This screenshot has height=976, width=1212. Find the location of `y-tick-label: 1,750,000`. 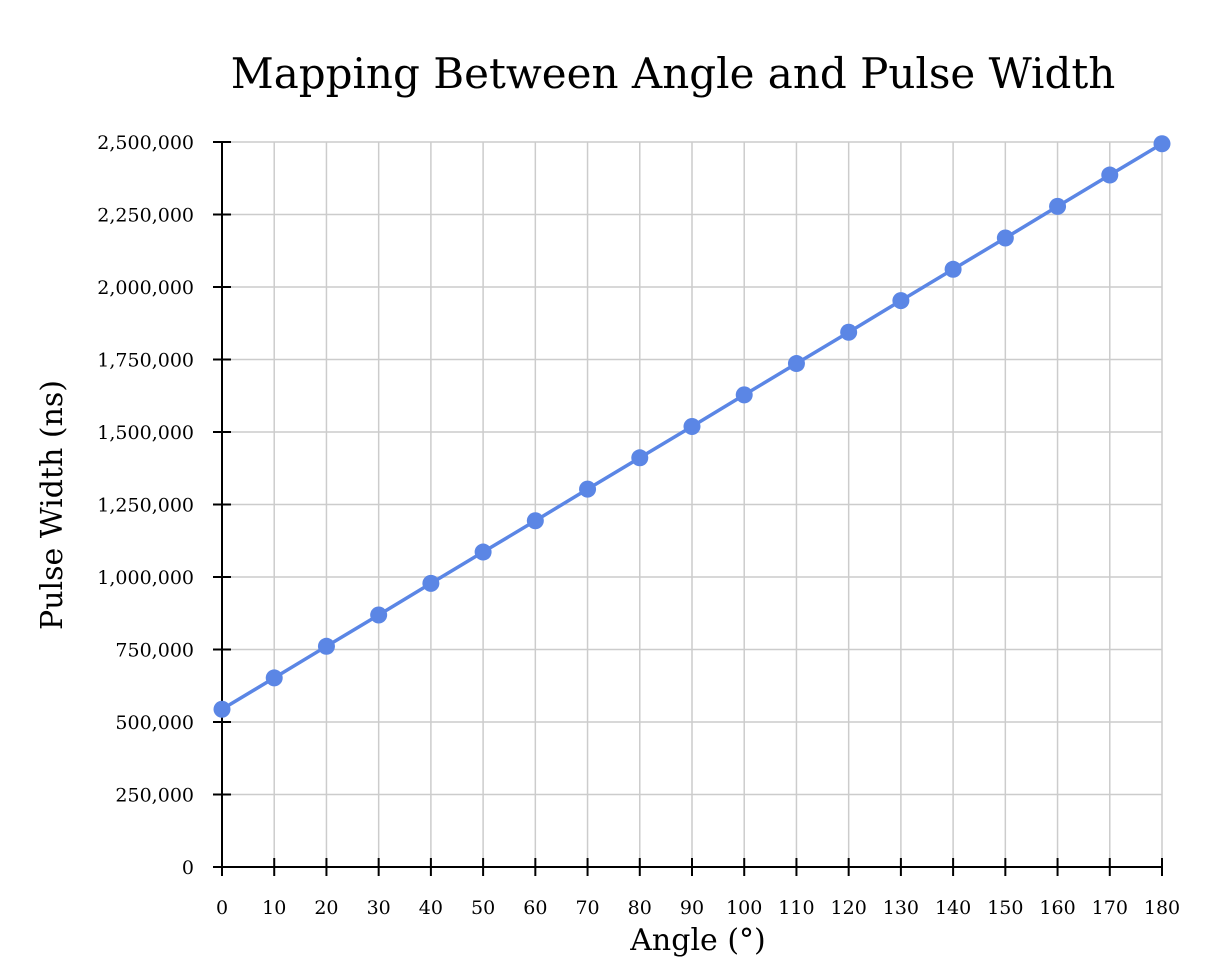

y-tick-label: 1,750,000 is located at coordinates (145, 361).